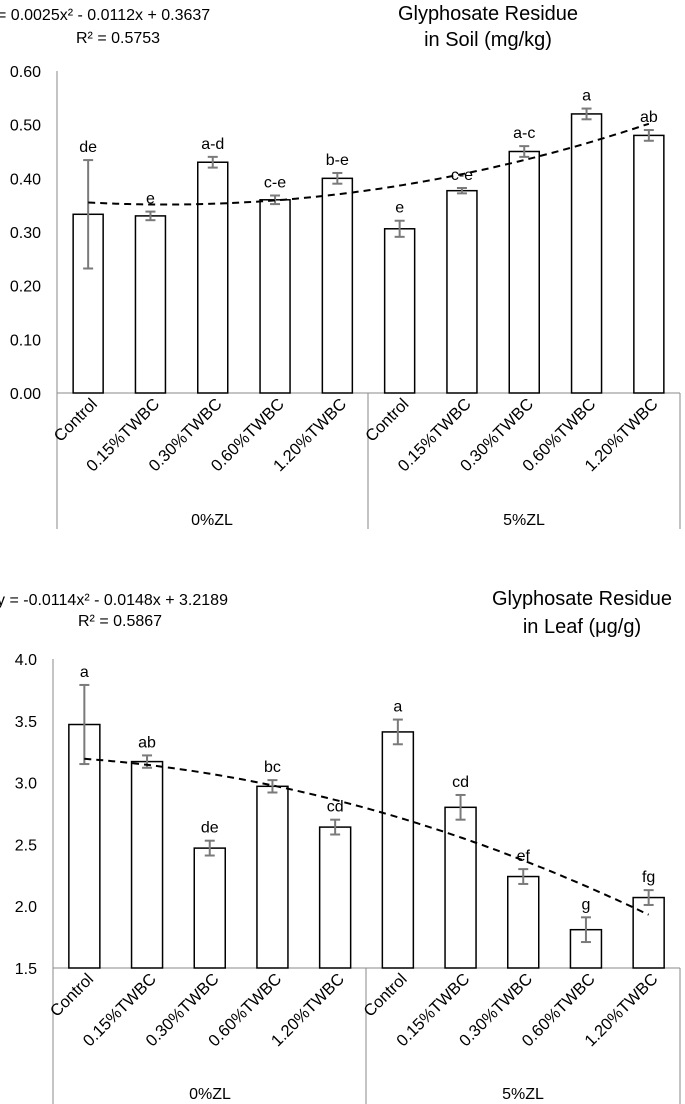 The image size is (685, 1104). What do you see at coordinates (105, 15) in the screenshot?
I see `soil-trend-equation: = 0.0025x² - 0.0112x + 0.3637` at bounding box center [105, 15].